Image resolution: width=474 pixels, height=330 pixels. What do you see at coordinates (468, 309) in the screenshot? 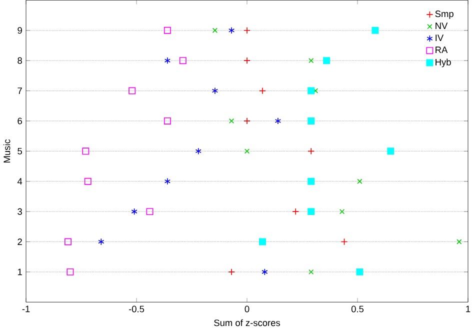
I see `x-tick-label: 1` at bounding box center [468, 309].